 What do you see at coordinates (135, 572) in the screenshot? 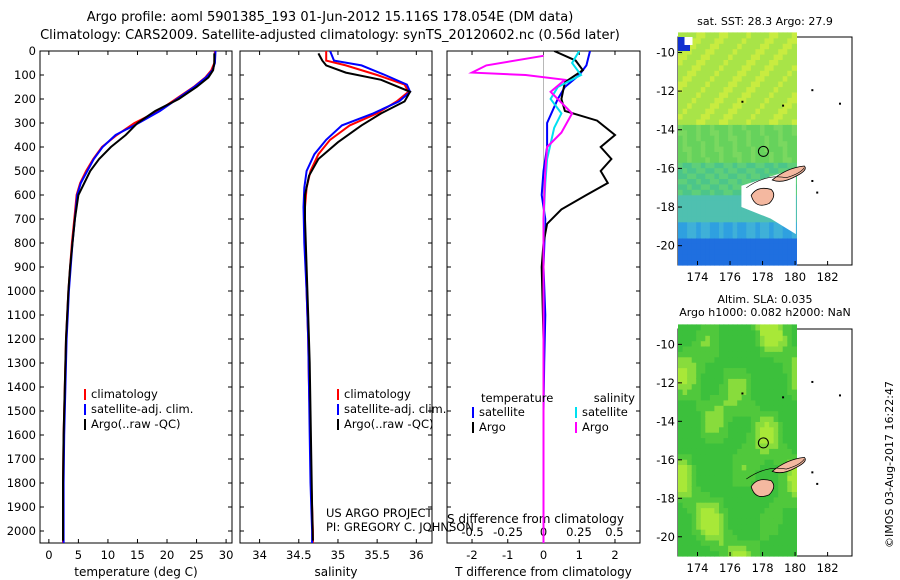
I see `x-axis-label: temperature (deg C)` at bounding box center [135, 572].